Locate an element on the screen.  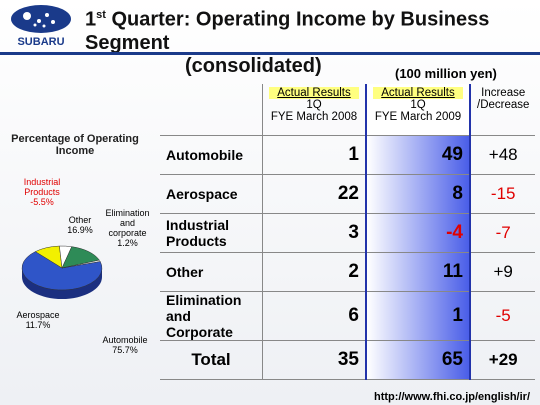
row: Automobile 1 49 +48 is located at coordinates (348, 155).